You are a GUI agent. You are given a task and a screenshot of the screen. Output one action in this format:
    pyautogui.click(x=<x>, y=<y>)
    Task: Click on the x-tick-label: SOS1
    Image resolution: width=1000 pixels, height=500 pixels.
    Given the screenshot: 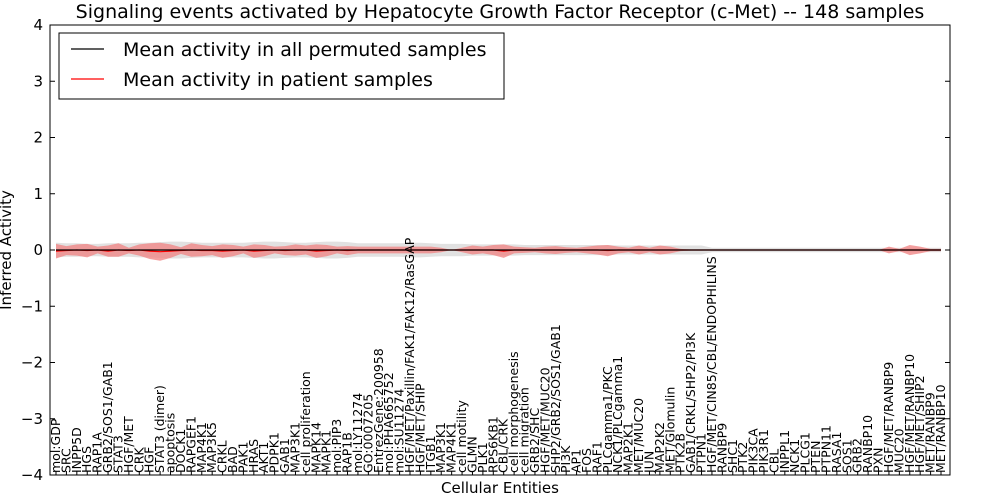 What is the action you would take?
    pyautogui.click(x=846, y=456)
    